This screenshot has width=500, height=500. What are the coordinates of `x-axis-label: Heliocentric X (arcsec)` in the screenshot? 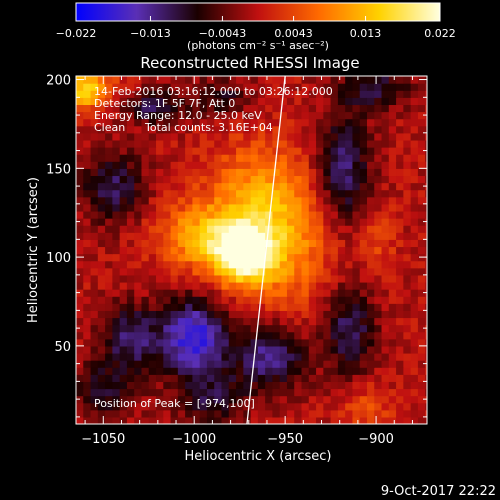 It's located at (258, 456).